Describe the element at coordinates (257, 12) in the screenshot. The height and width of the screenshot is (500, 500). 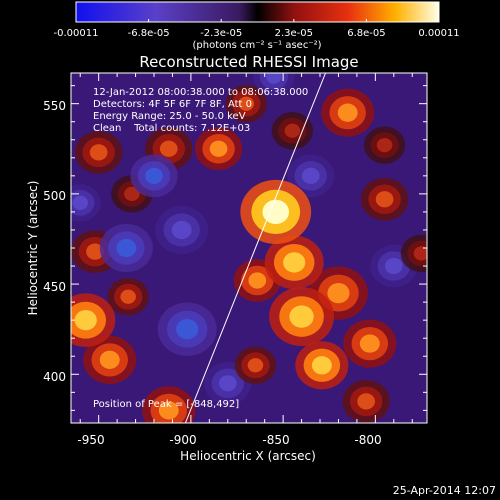
I see `colorbar-gradient` at that location.